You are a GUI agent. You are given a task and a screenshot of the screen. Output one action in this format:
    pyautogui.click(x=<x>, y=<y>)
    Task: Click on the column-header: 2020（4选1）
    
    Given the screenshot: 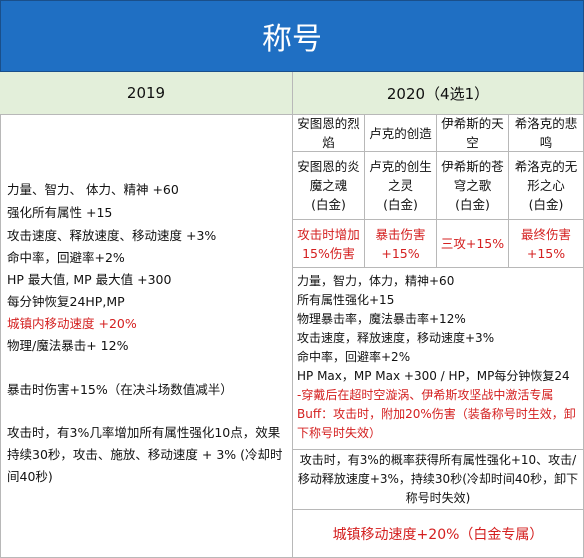 What is the action you would take?
    pyautogui.click(x=438, y=93)
    